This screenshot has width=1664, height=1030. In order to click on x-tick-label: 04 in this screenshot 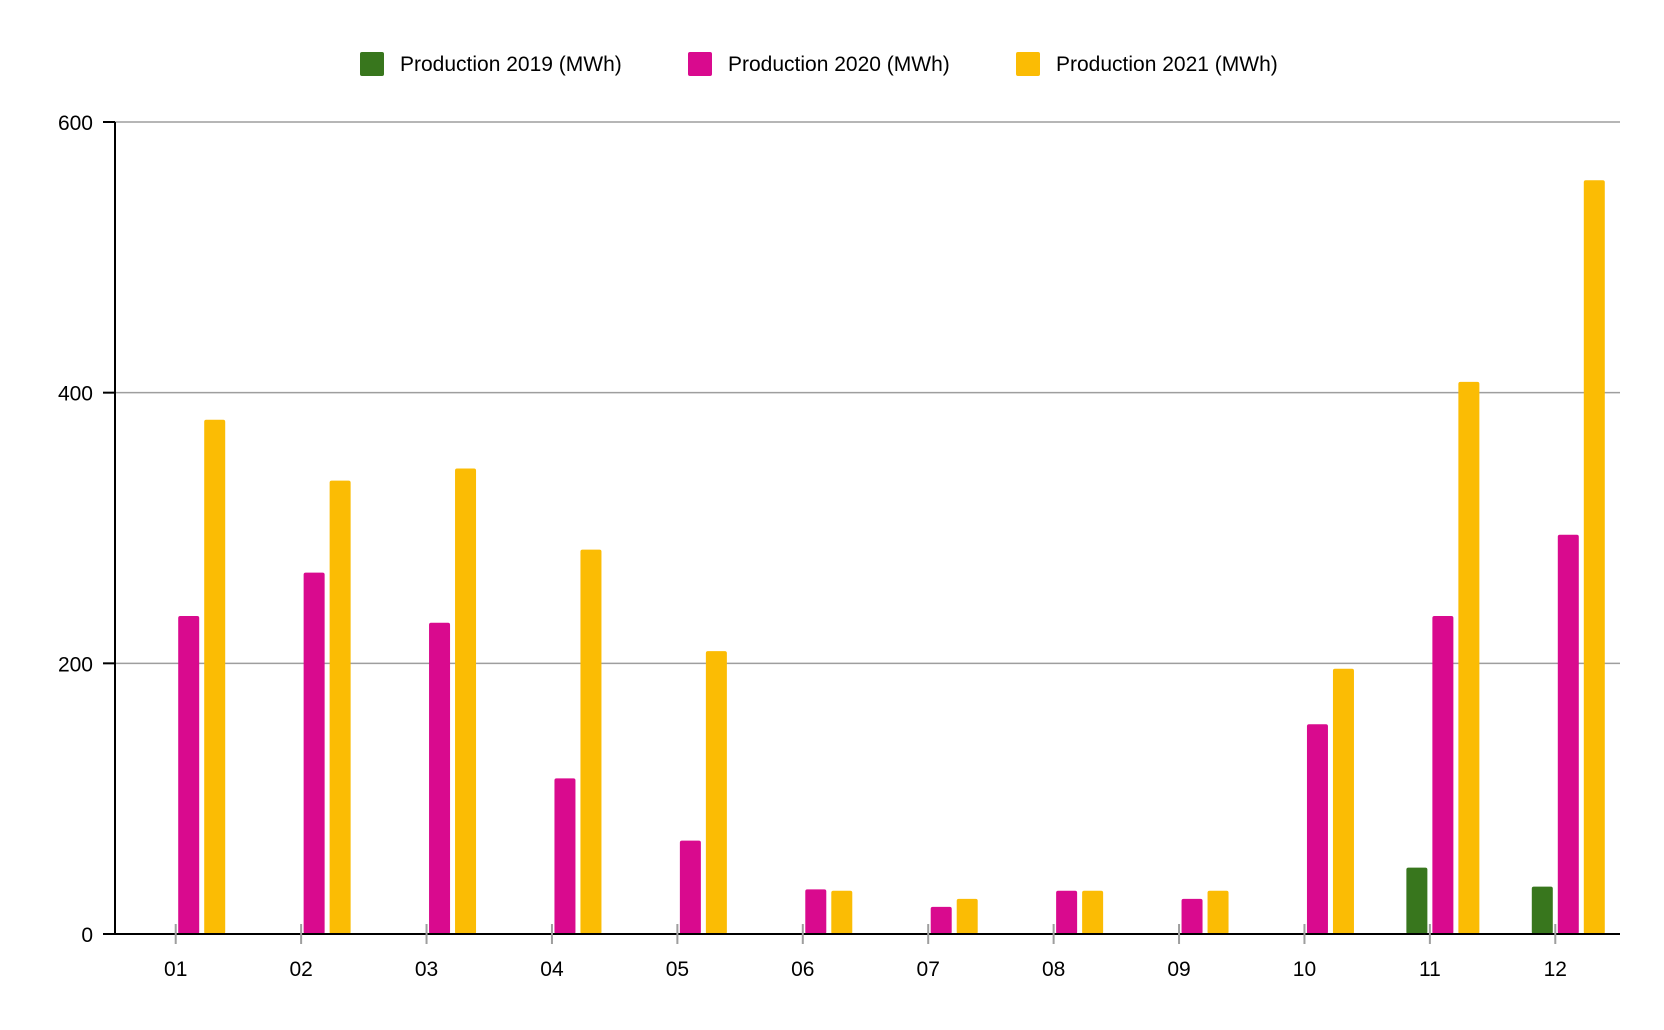, I will do `click(552, 969)`.